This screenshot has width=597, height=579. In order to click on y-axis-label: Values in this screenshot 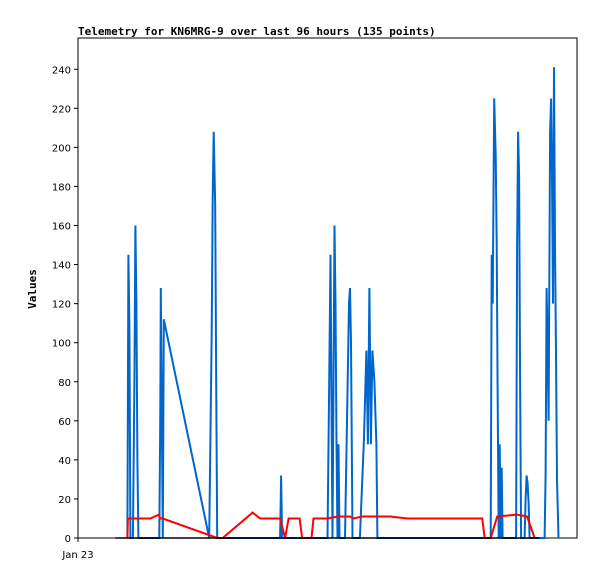, I will do `click(32, 289)`.